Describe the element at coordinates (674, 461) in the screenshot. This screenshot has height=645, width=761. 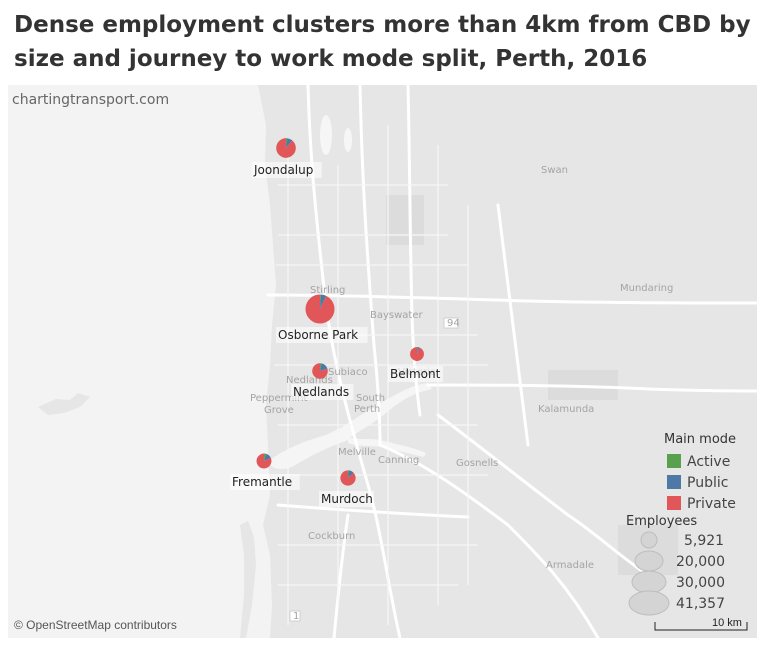
I see `legend-swatch-active` at that location.